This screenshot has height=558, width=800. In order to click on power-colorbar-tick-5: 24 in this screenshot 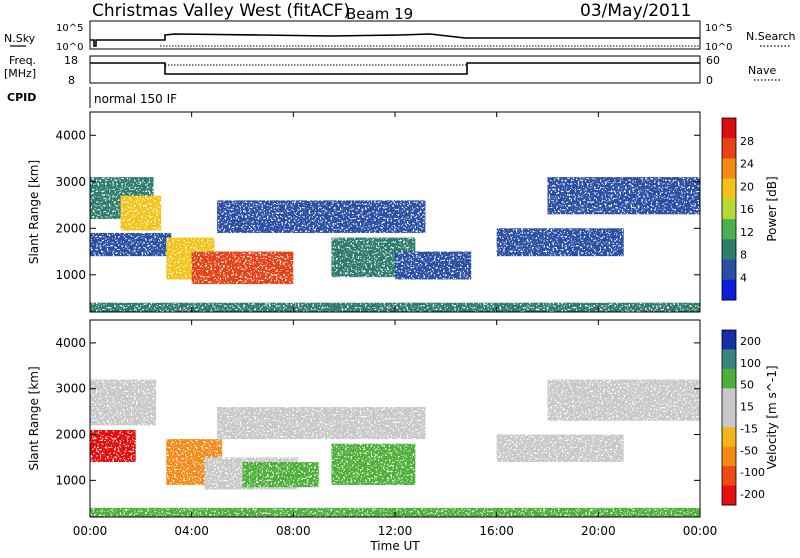, I will do `click(747, 164)`.